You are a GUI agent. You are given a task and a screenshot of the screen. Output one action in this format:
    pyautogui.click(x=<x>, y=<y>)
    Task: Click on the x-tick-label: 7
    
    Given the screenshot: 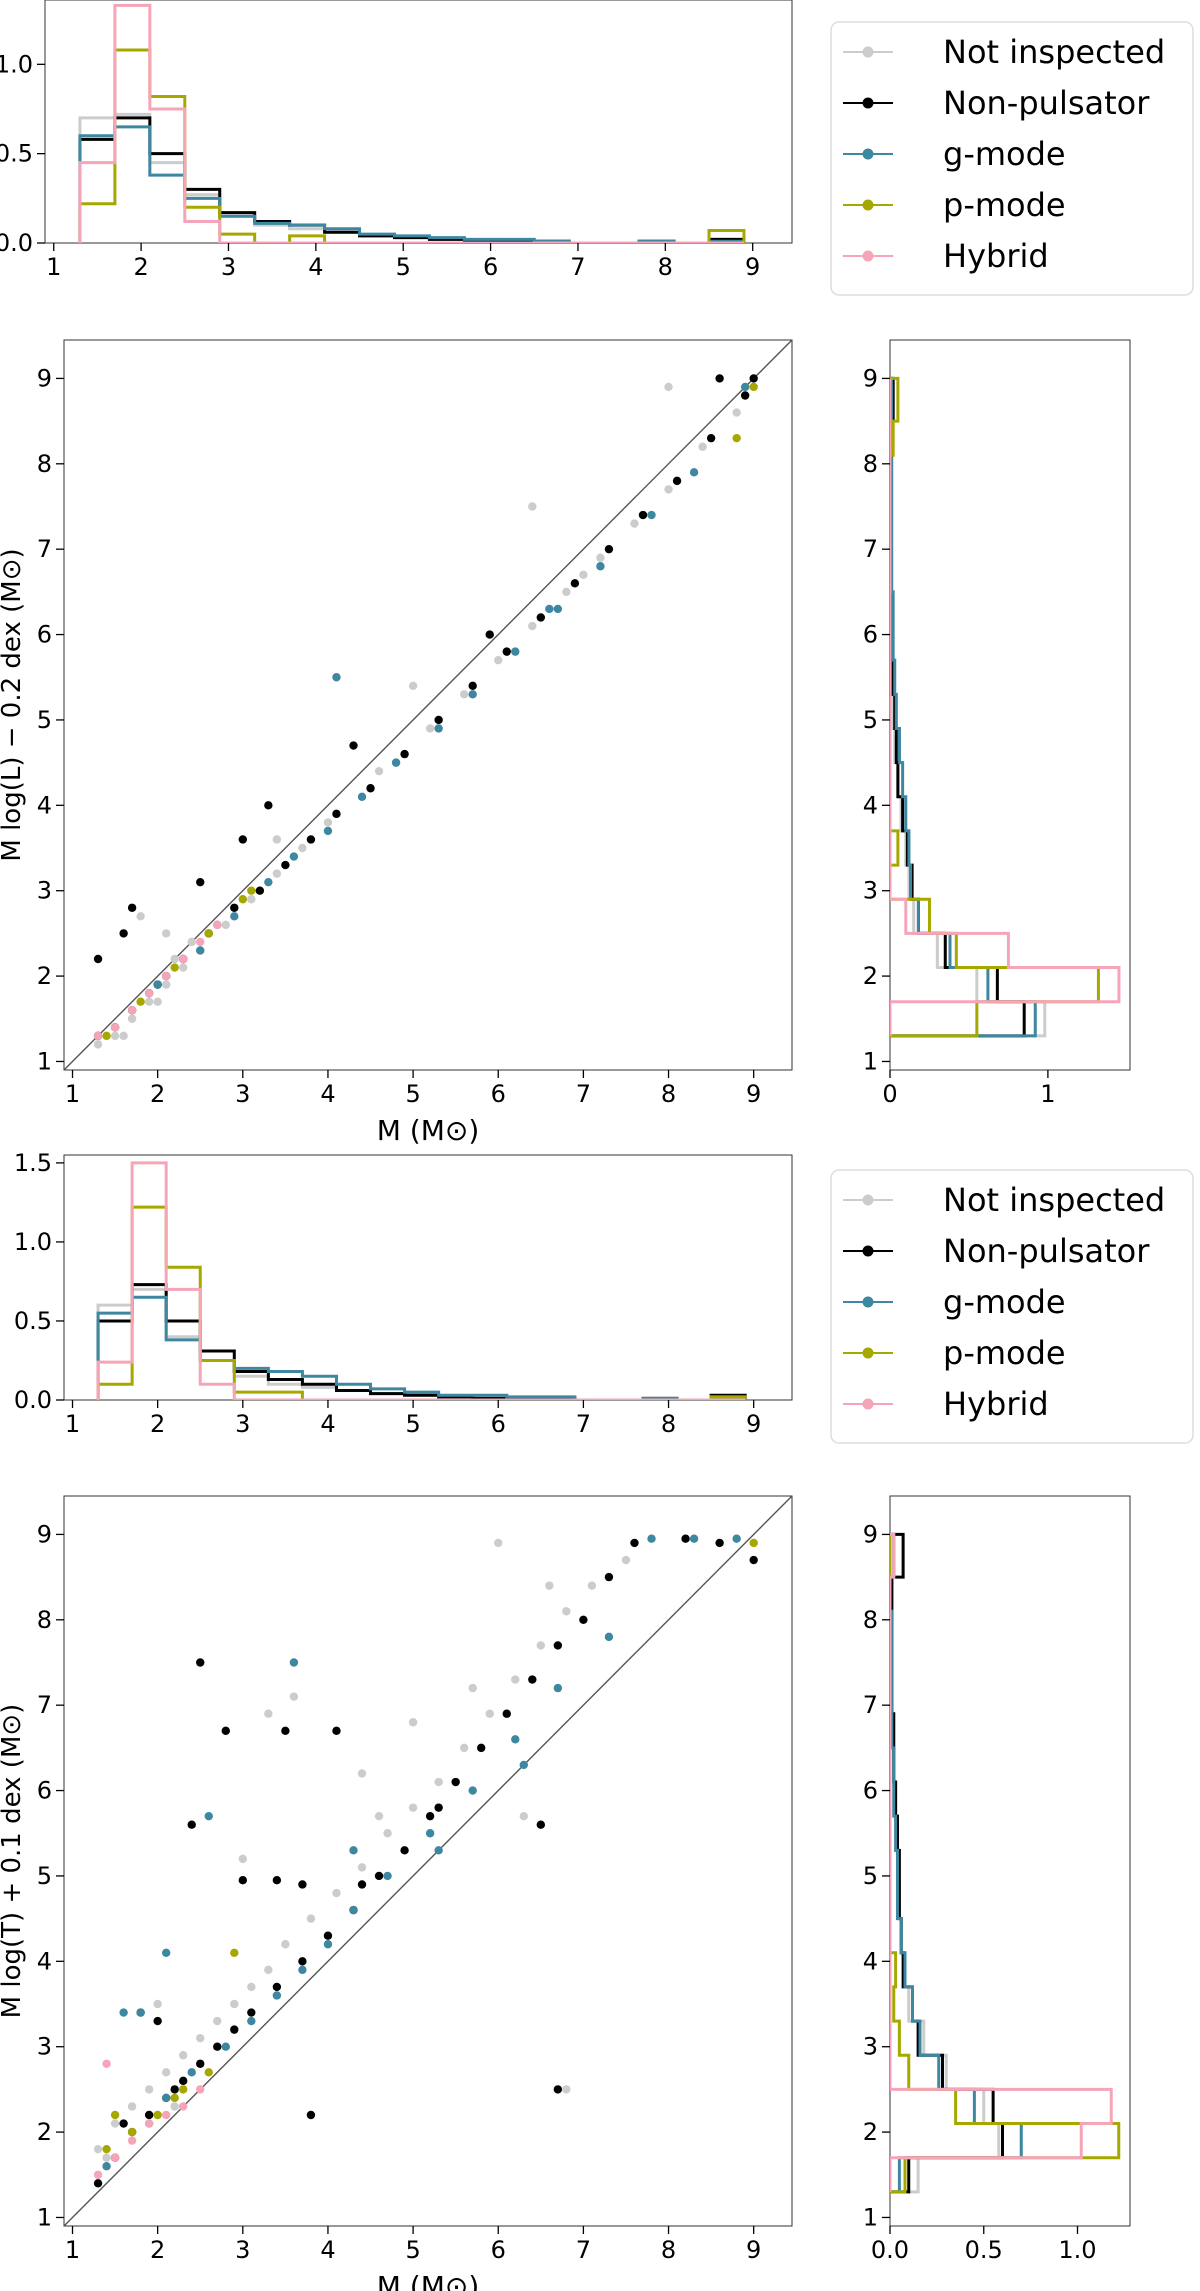 What is the action you would take?
    pyautogui.click(x=577, y=267)
    